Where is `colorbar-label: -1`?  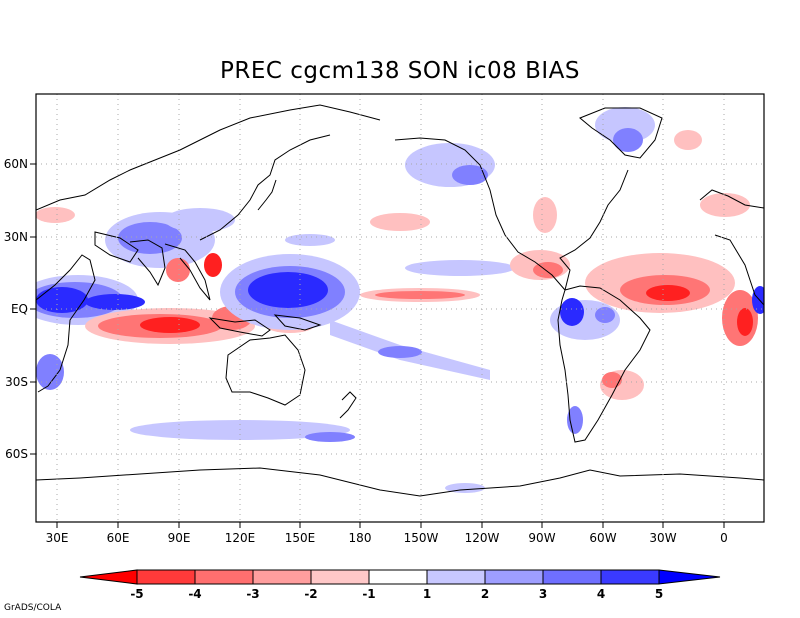 colorbar-label: -1 is located at coordinates (368, 594).